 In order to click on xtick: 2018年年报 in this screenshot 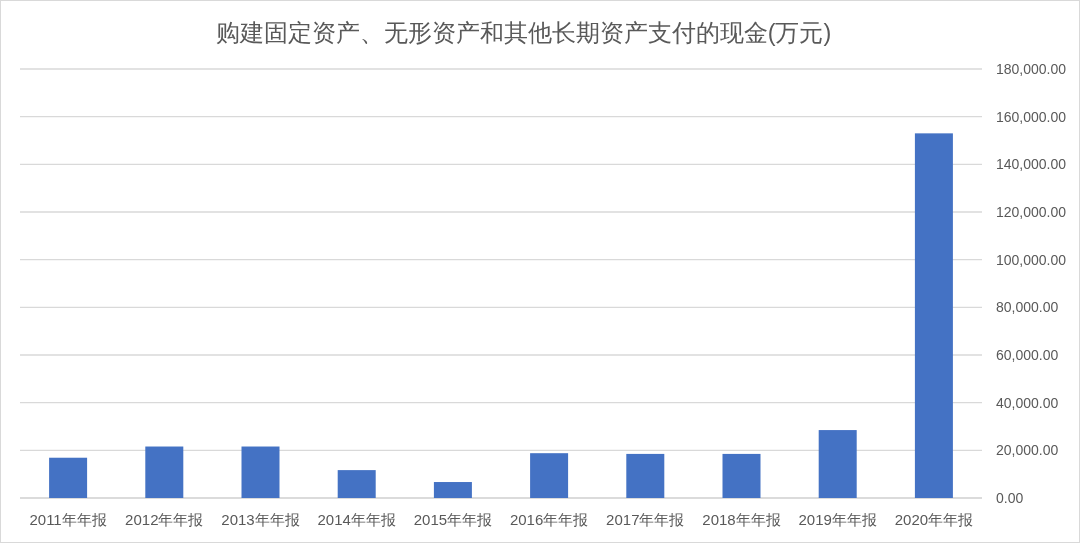, I will do `click(741, 519)`.